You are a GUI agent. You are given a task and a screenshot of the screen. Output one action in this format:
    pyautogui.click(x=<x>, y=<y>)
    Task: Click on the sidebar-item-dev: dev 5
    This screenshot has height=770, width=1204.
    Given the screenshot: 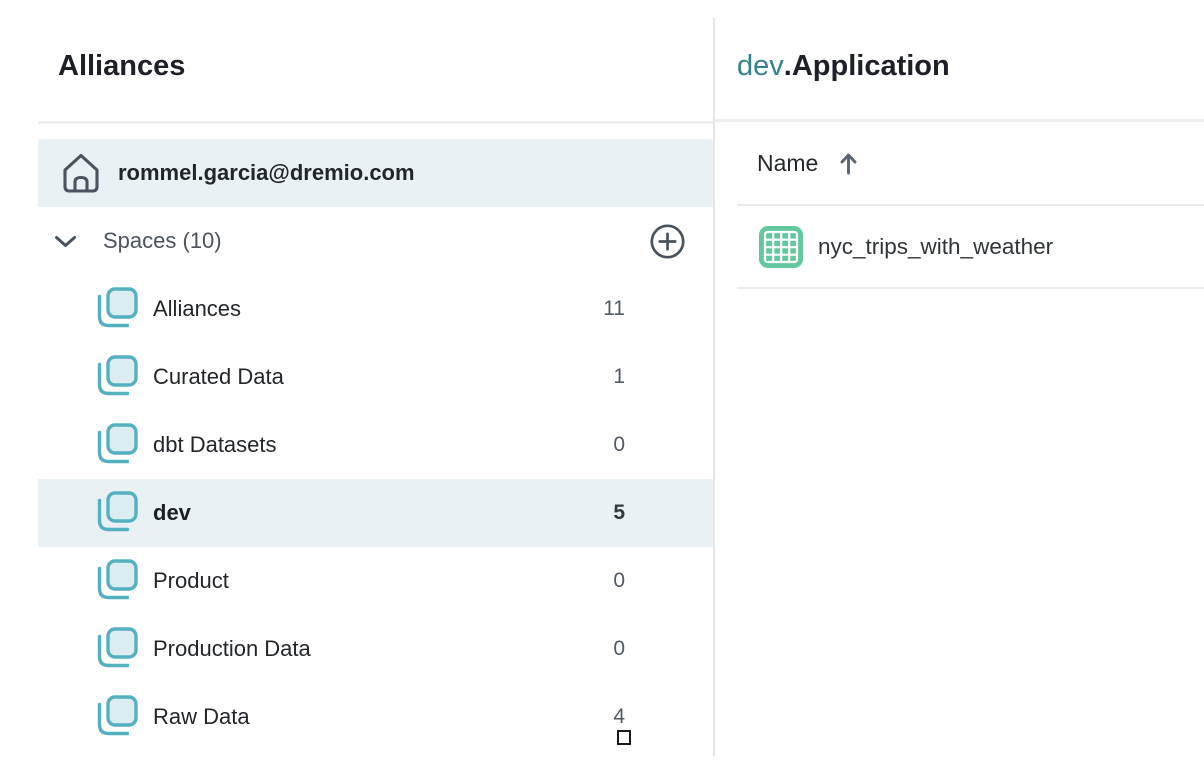 What is the action you would take?
    pyautogui.click(x=375, y=513)
    